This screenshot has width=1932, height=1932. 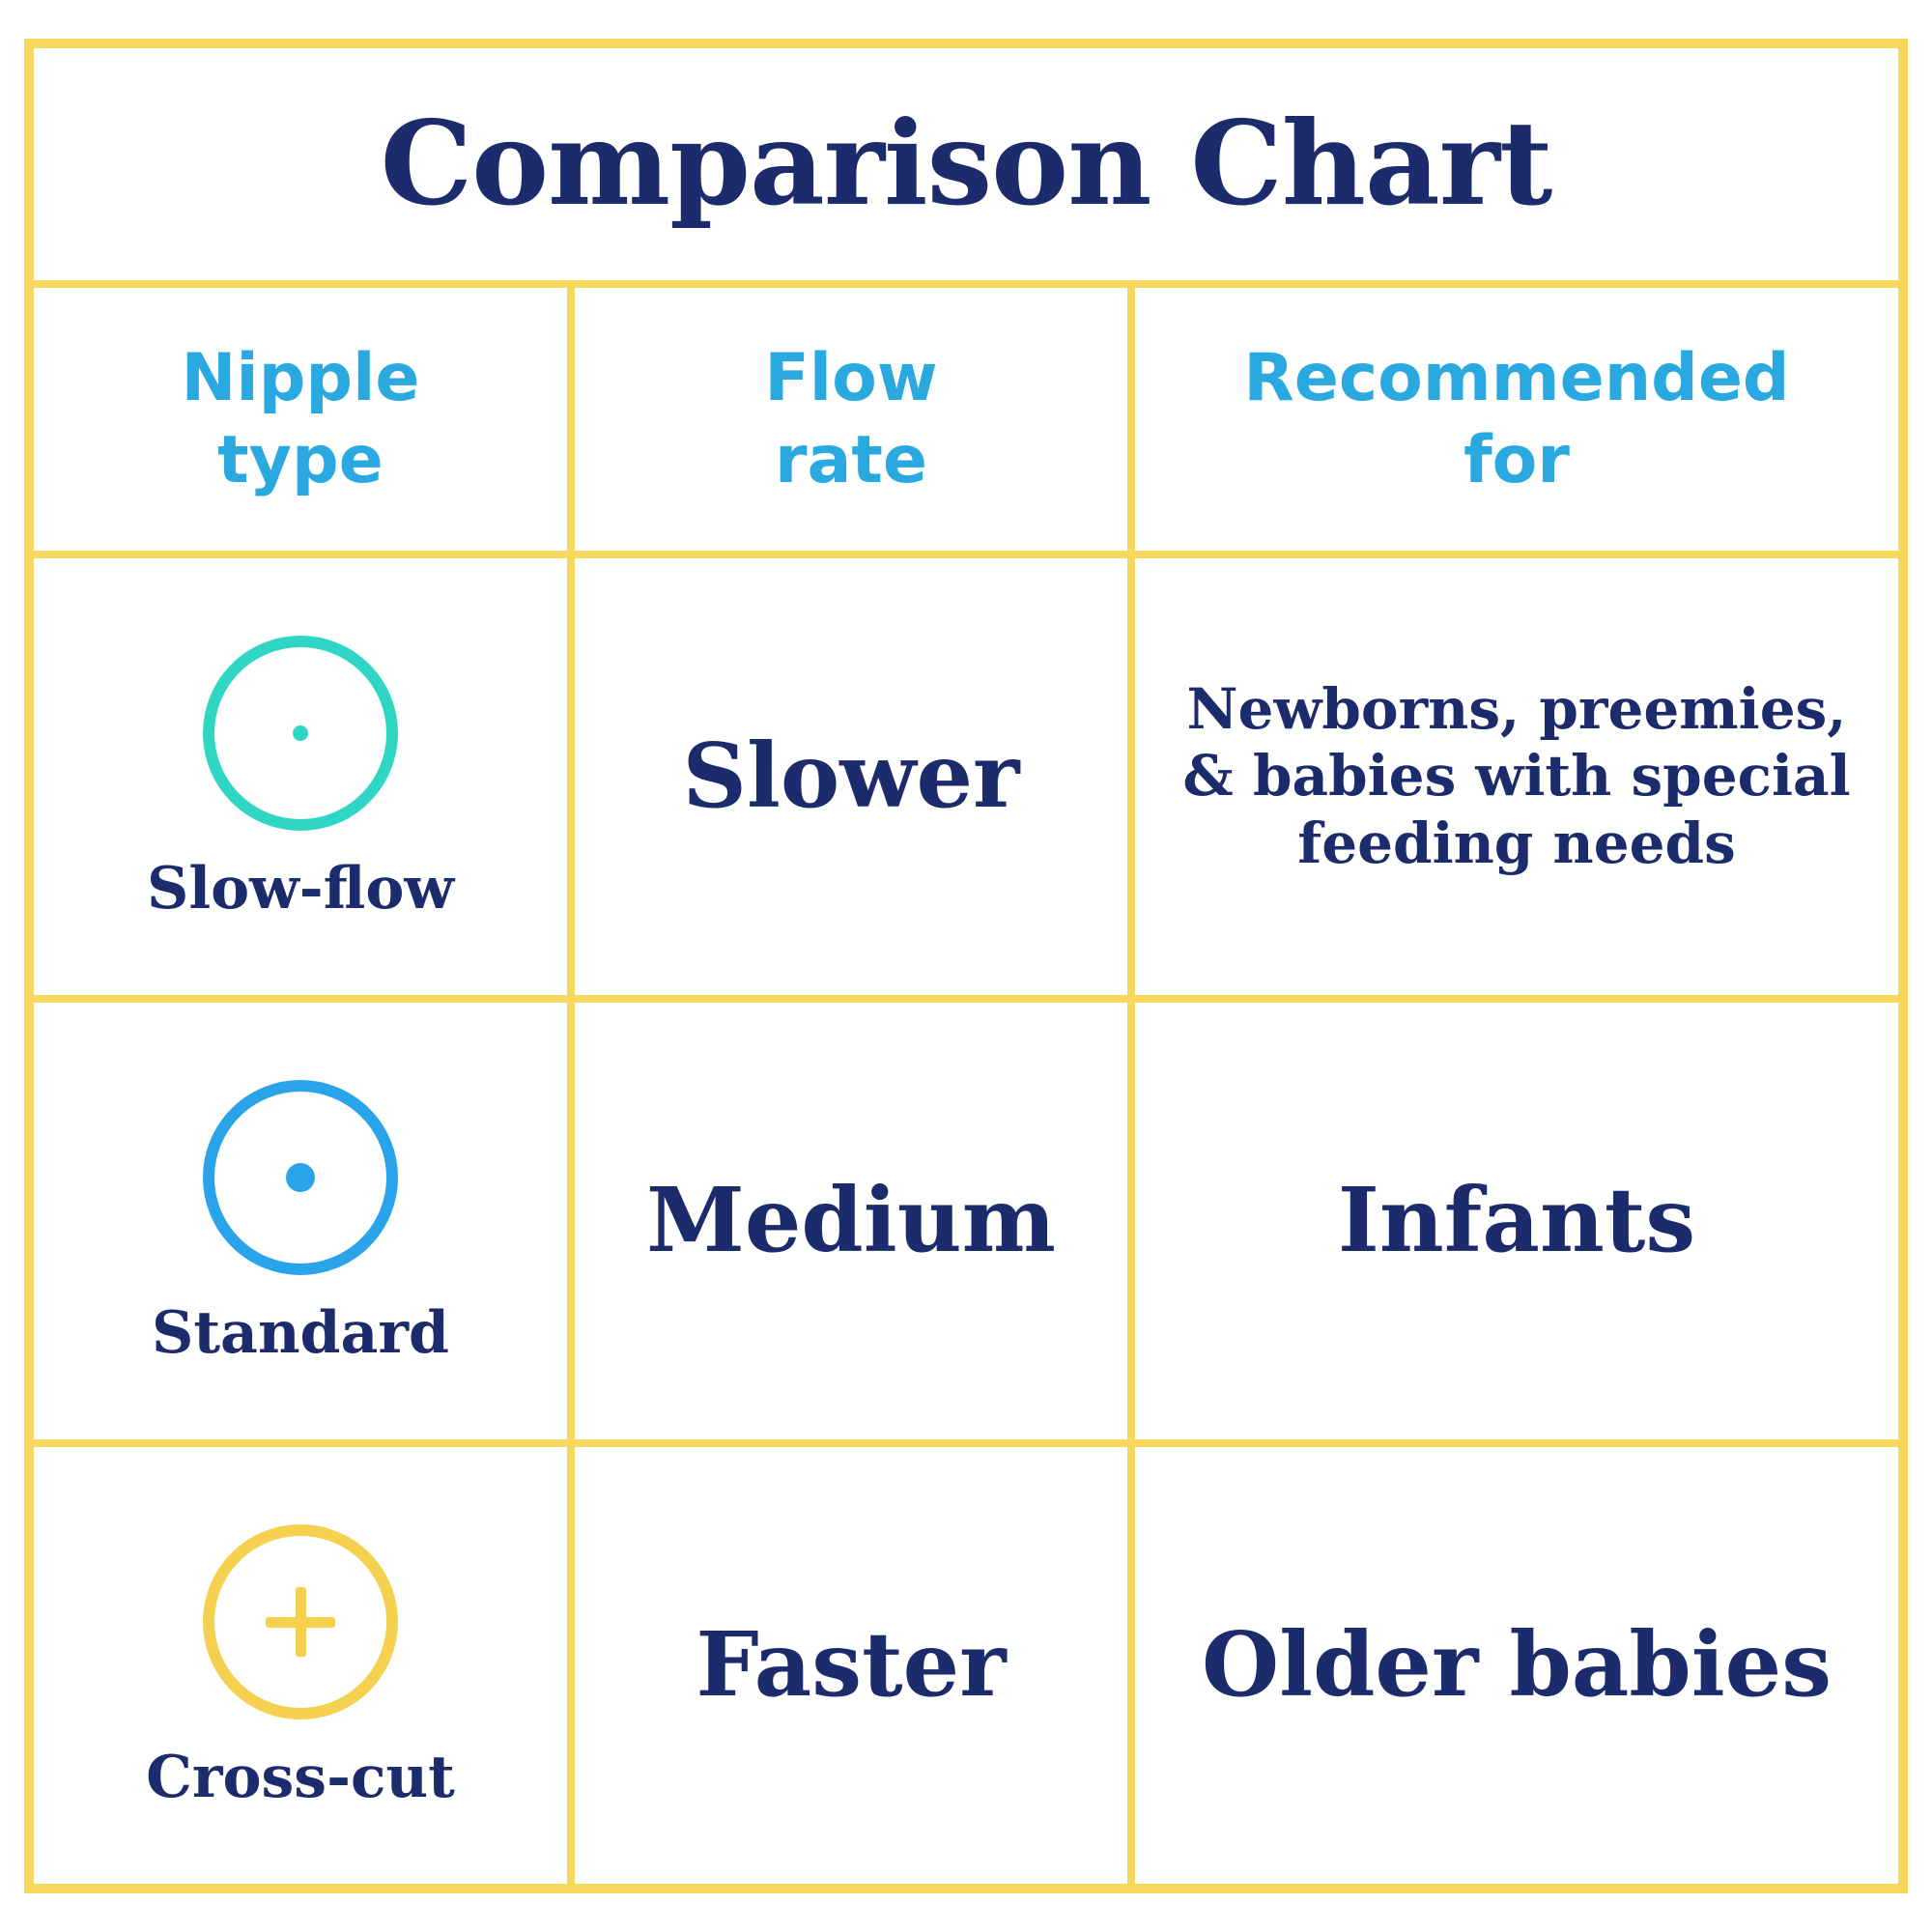 I want to click on table-row-1-flow-rate-cell: Slower, so click(x=855, y=773).